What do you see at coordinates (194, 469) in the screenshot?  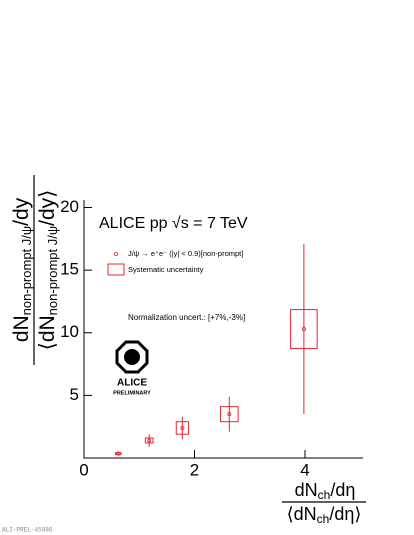 I see `x-tick-label: 2` at bounding box center [194, 469].